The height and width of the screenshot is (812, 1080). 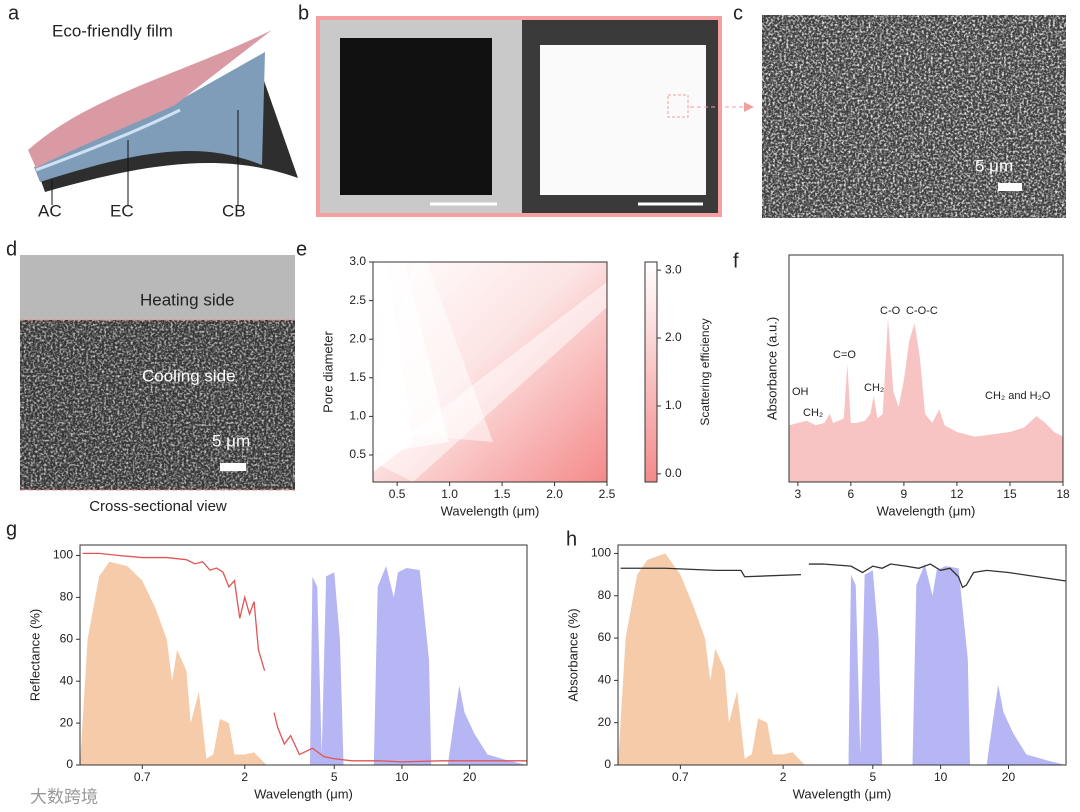 I want to click on panel-label: c, so click(x=738, y=13).